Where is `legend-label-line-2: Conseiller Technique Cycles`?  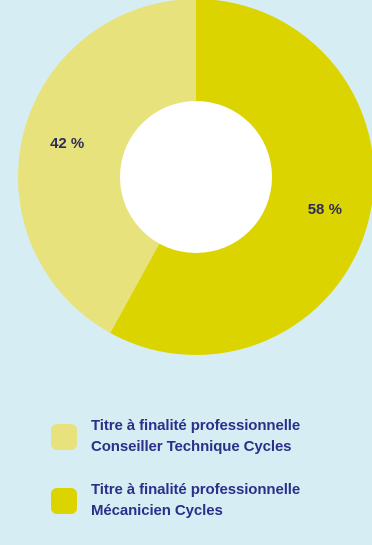
legend-label-line-2: Conseiller Technique Cycles is located at coordinates (191, 446).